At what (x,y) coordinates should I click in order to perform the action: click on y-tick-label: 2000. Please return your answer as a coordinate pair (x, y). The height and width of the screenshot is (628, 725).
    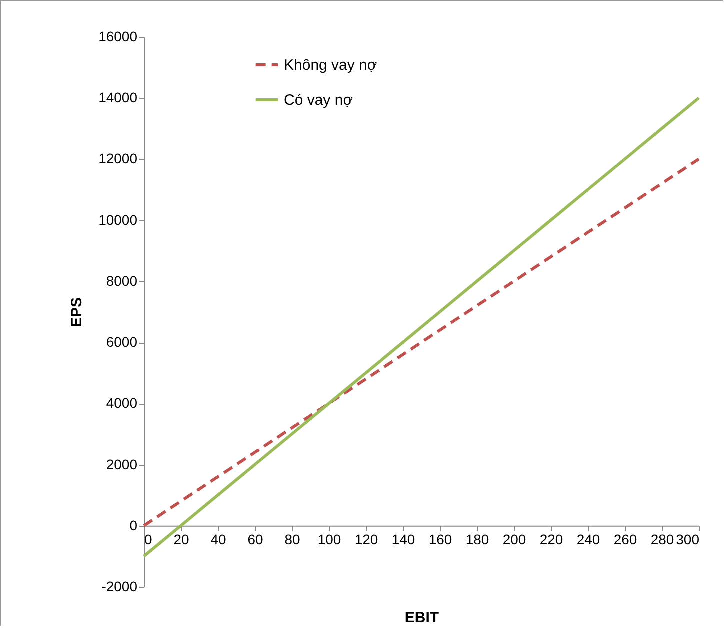
    Looking at the image, I should click on (122, 464).